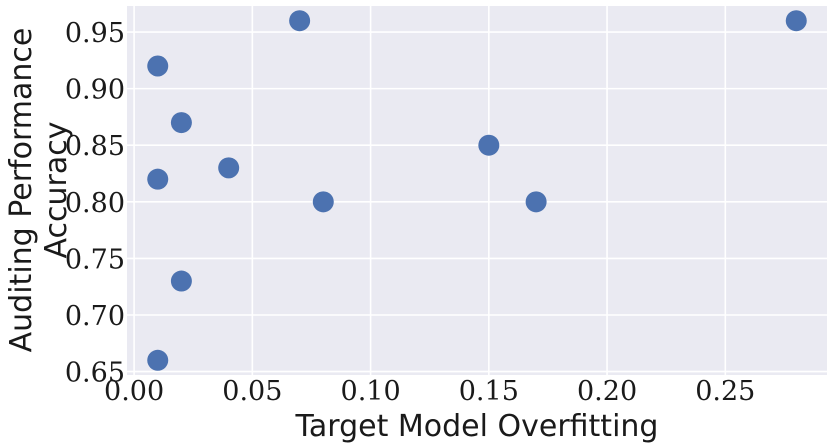 Image resolution: width=831 pixels, height=448 pixels. I want to click on x-axis-label: Target Model Overfitting, so click(477, 426).